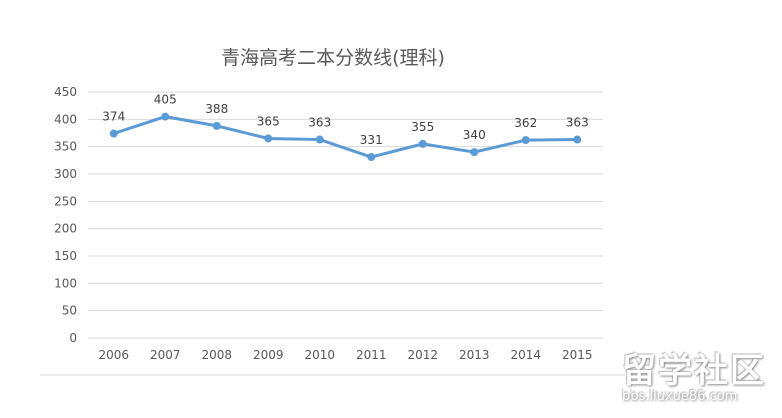  Describe the element at coordinates (65, 92) in the screenshot. I see `y-tick-label: 450` at that location.